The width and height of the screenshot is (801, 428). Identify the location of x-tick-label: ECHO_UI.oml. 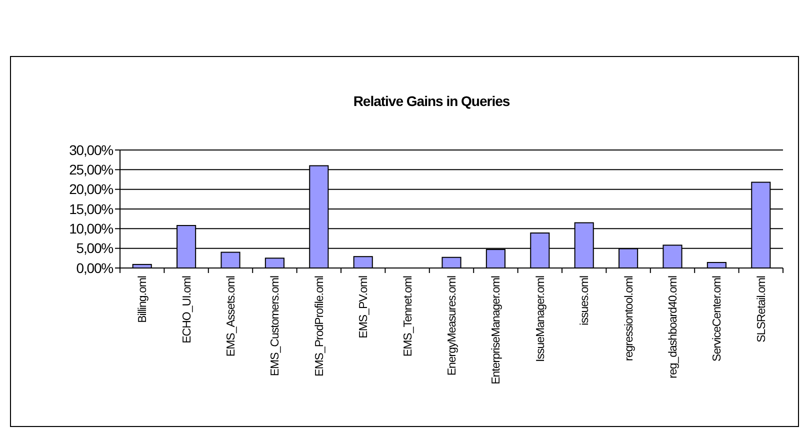
(187, 310).